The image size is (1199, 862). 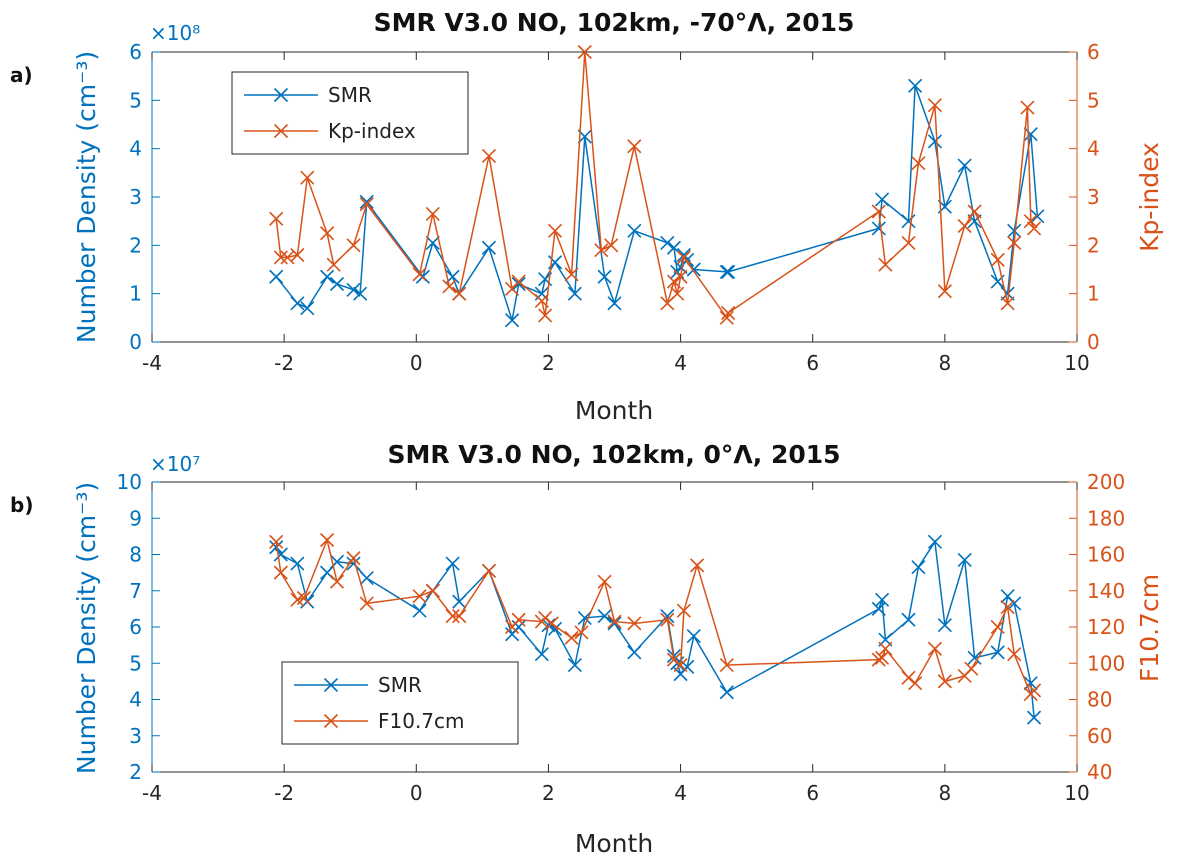 I want to click on panel-a-x-tick-label: 10, so click(x=1076, y=363).